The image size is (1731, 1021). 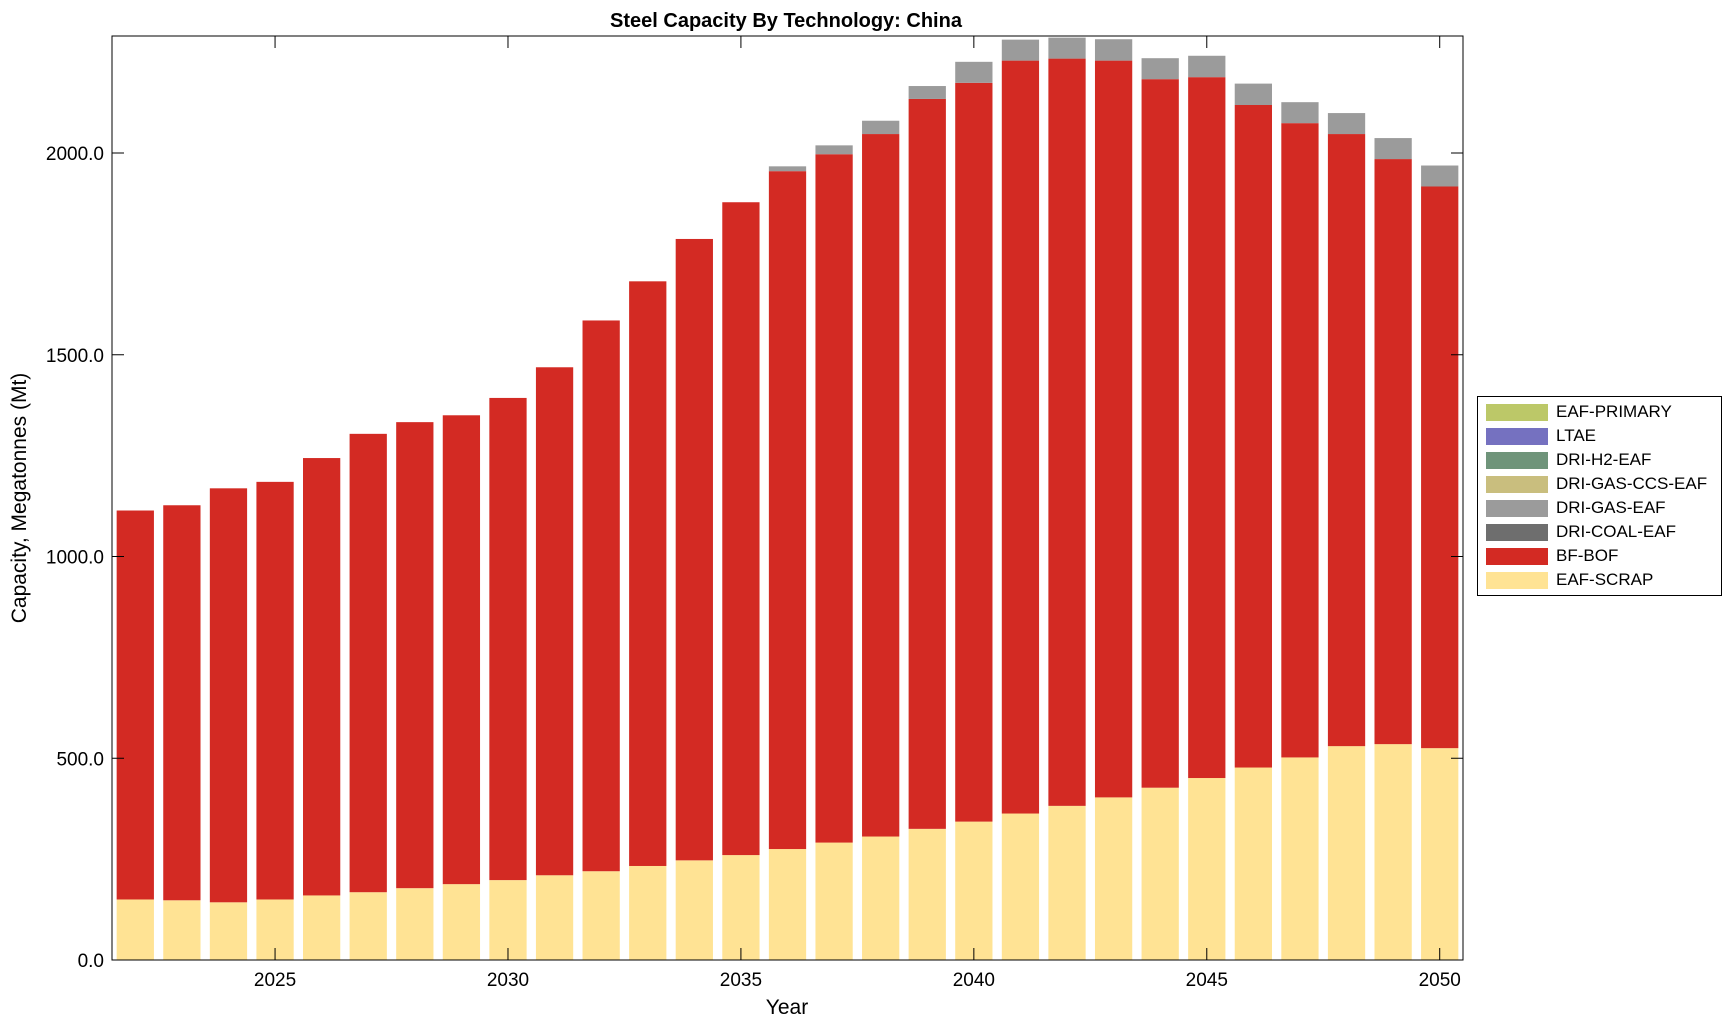 What do you see at coordinates (741, 529) in the screenshot?
I see `bar-segment-bf-bof-2035` at bounding box center [741, 529].